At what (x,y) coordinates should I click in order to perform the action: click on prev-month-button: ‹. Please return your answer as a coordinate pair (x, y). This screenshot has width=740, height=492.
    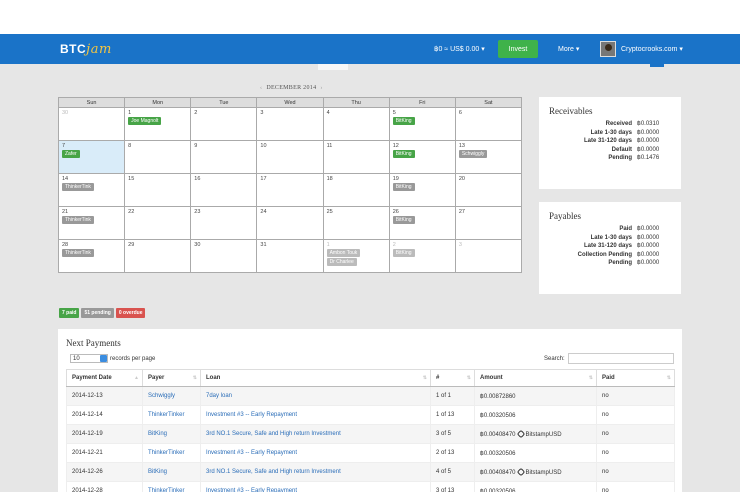
    Looking at the image, I should click on (261, 88).